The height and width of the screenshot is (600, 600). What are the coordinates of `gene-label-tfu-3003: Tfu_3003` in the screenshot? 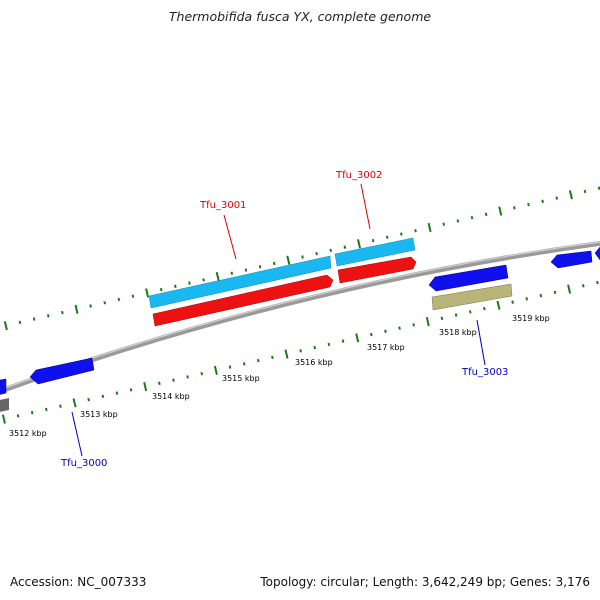 It's located at (484, 372).